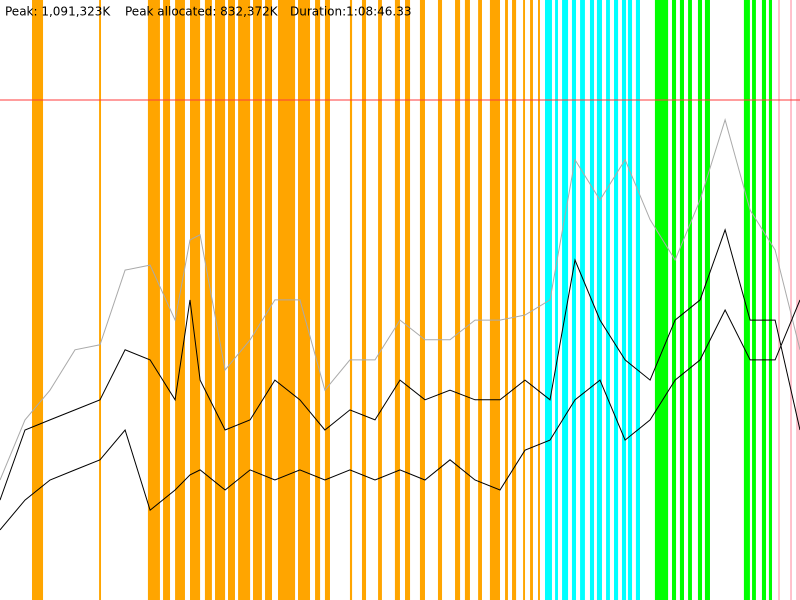 The height and width of the screenshot is (600, 800). Describe the element at coordinates (202, 12) in the screenshot. I see `peak-allocated-label: Peak allocated: 832,372K` at that location.